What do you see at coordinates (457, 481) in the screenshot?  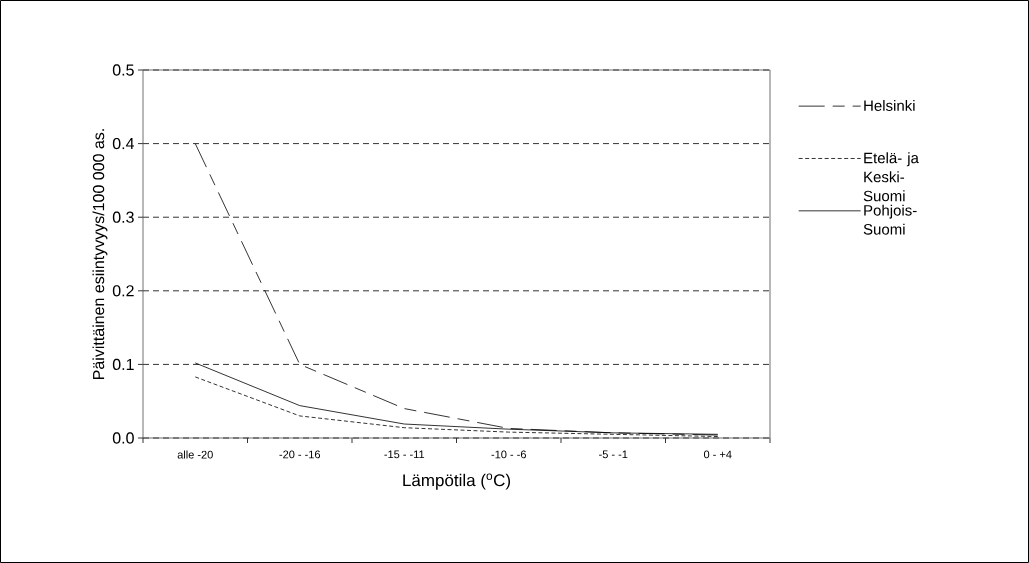 I see `x-axis-title: Lämpötila ($^{o}$C)` at bounding box center [457, 481].